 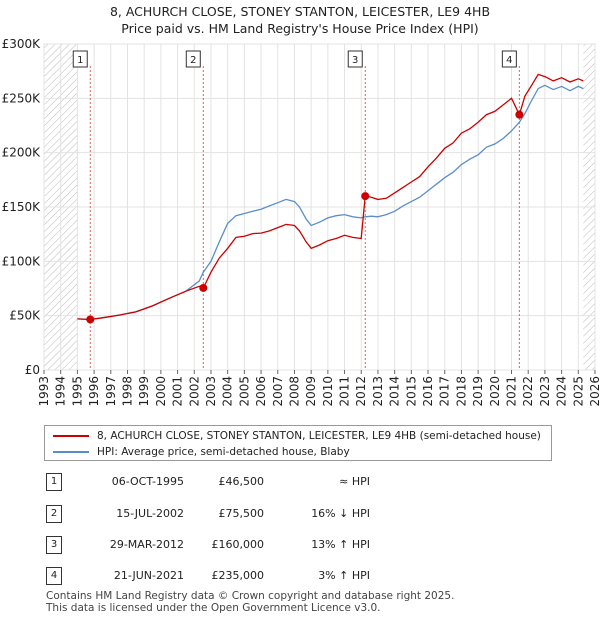 What do you see at coordinates (71, 452) in the screenshot?
I see `legend-swatch-hpi` at bounding box center [71, 452].